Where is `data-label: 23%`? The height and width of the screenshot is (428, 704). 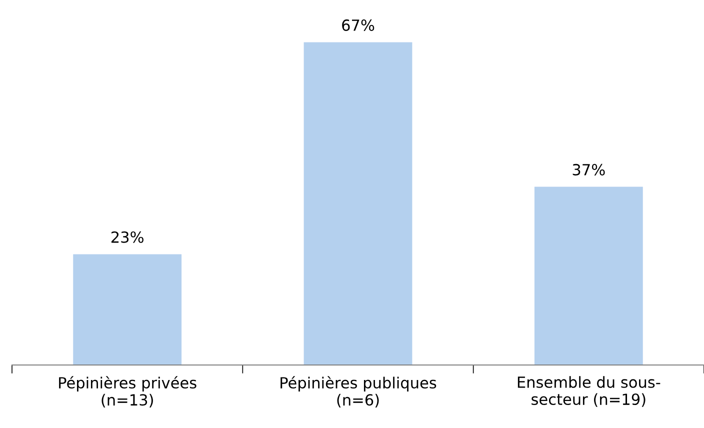 data-label: 23% is located at coordinates (127, 237).